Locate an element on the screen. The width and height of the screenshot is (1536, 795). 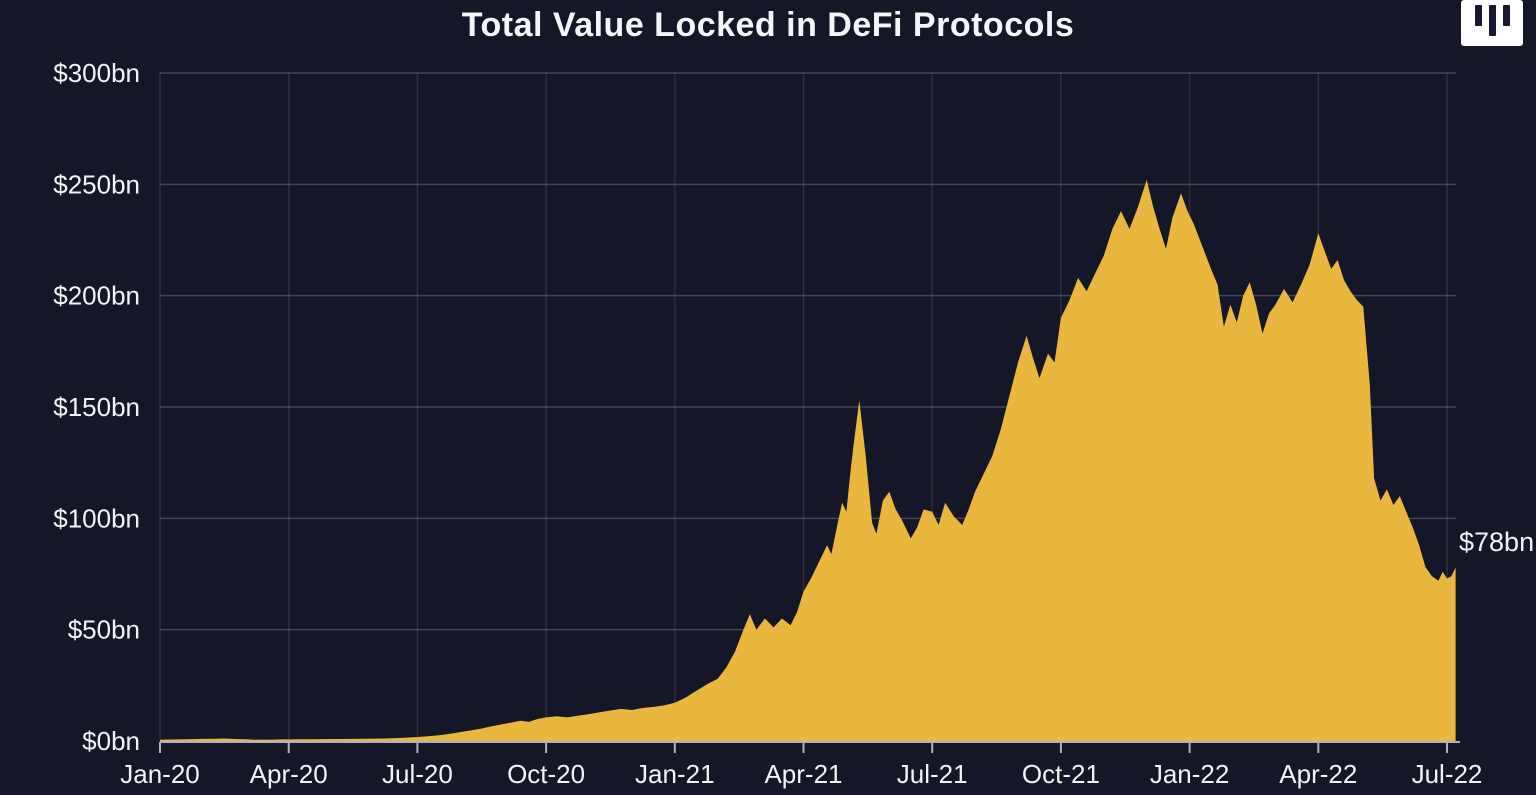
logo-bar-middle is located at coordinates (1492, 20).